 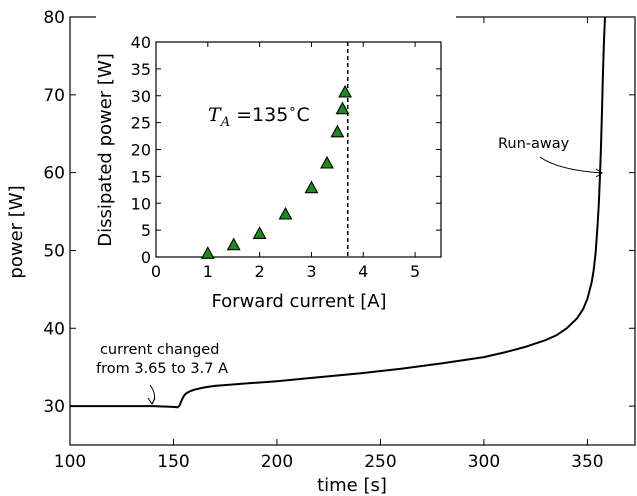 I want to click on inset-x-tick-label: 0, so click(x=156, y=271).